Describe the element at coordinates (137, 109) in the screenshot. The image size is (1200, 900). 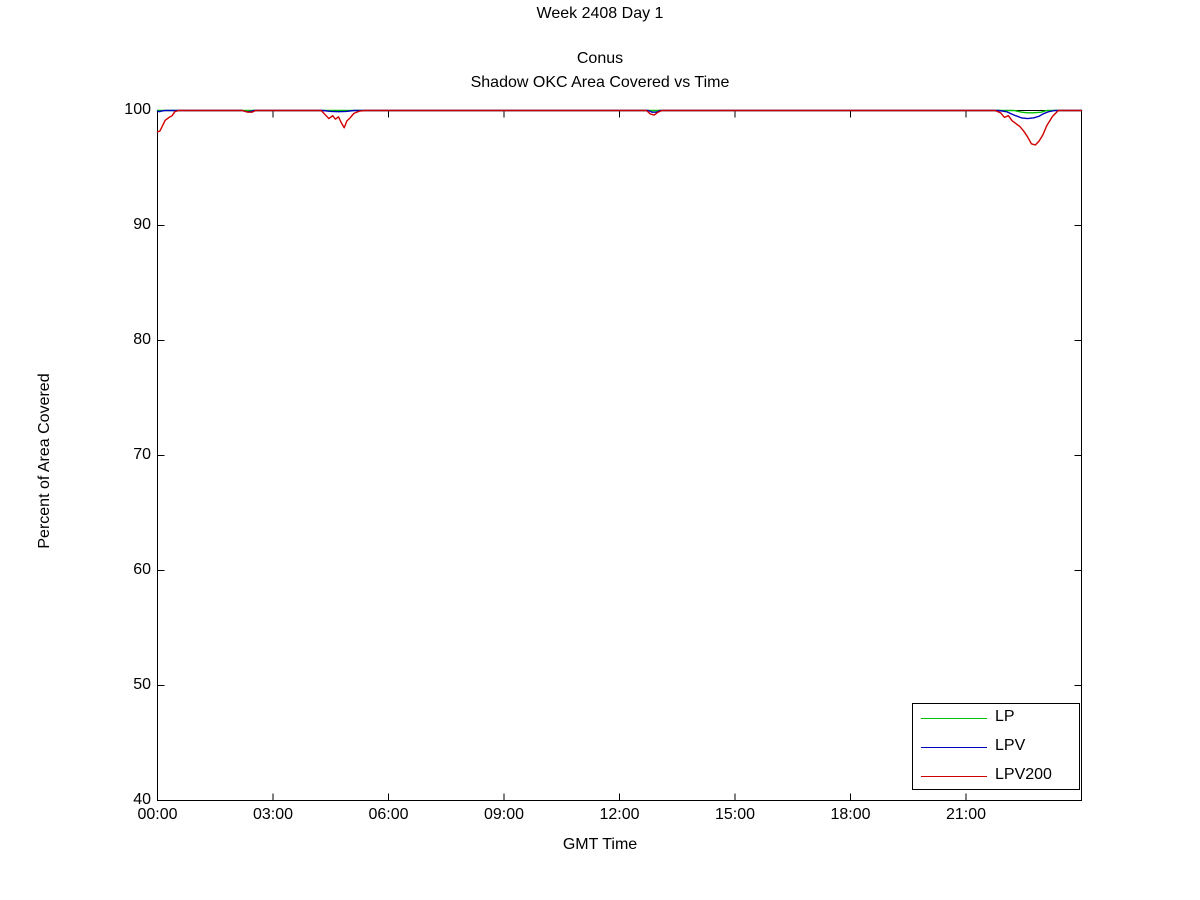
I see `y-tick-label: 100` at that location.